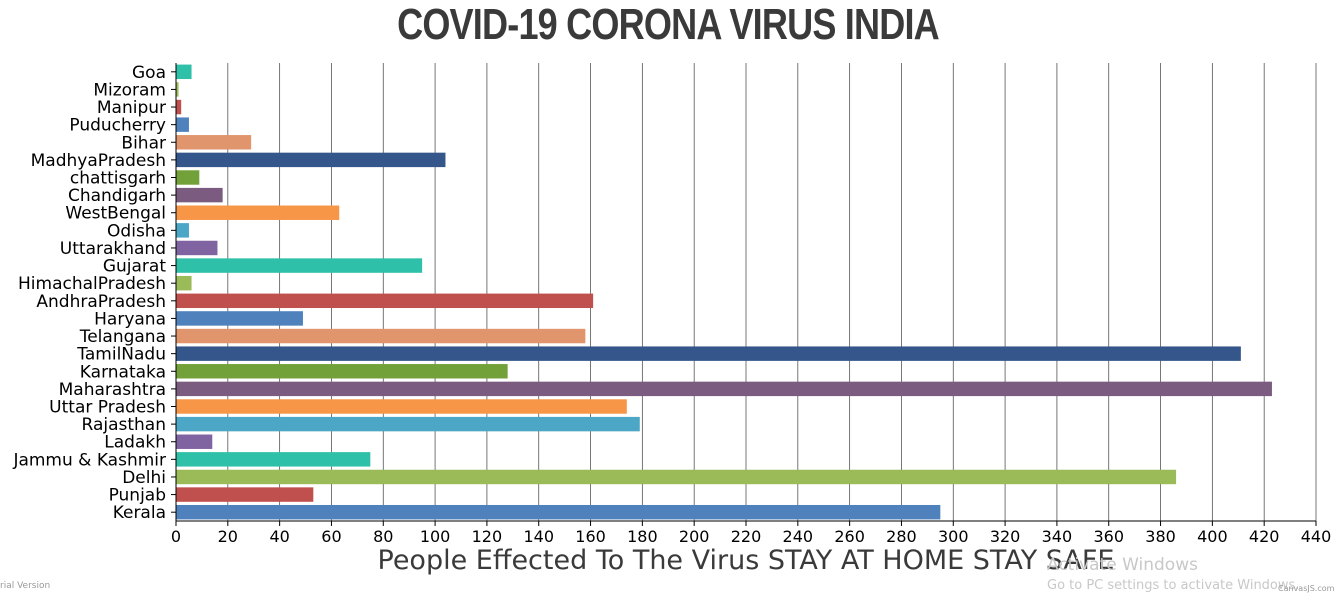 The image size is (1336, 593). Describe the element at coordinates (92, 284) in the screenshot. I see `y-category-label: HimachalPradesh` at that location.